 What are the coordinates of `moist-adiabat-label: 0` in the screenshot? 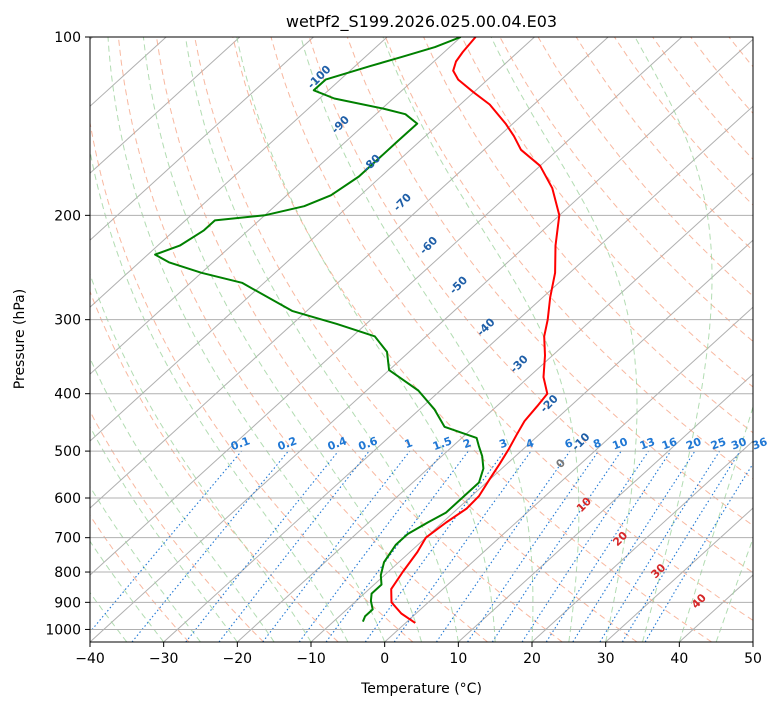 It's located at (560, 463).